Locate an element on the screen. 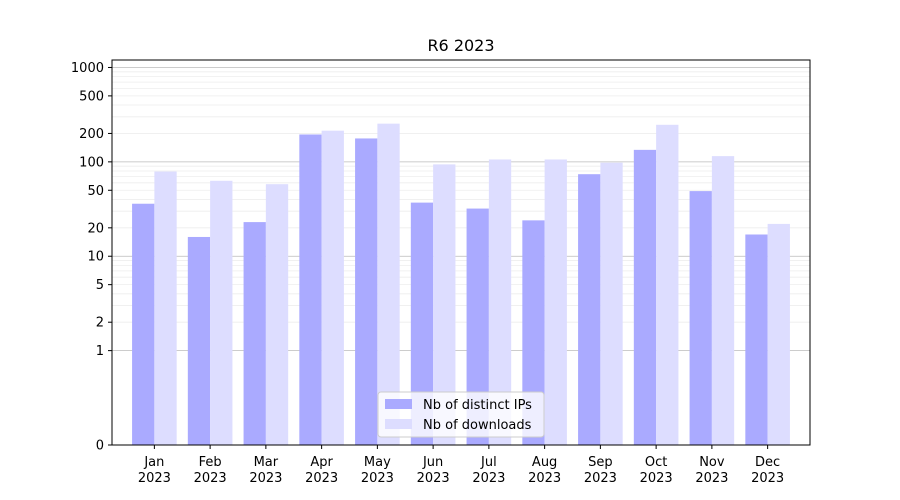 This screenshot has width=900, height=500. bar-distinct-ips-aug is located at coordinates (533, 332).